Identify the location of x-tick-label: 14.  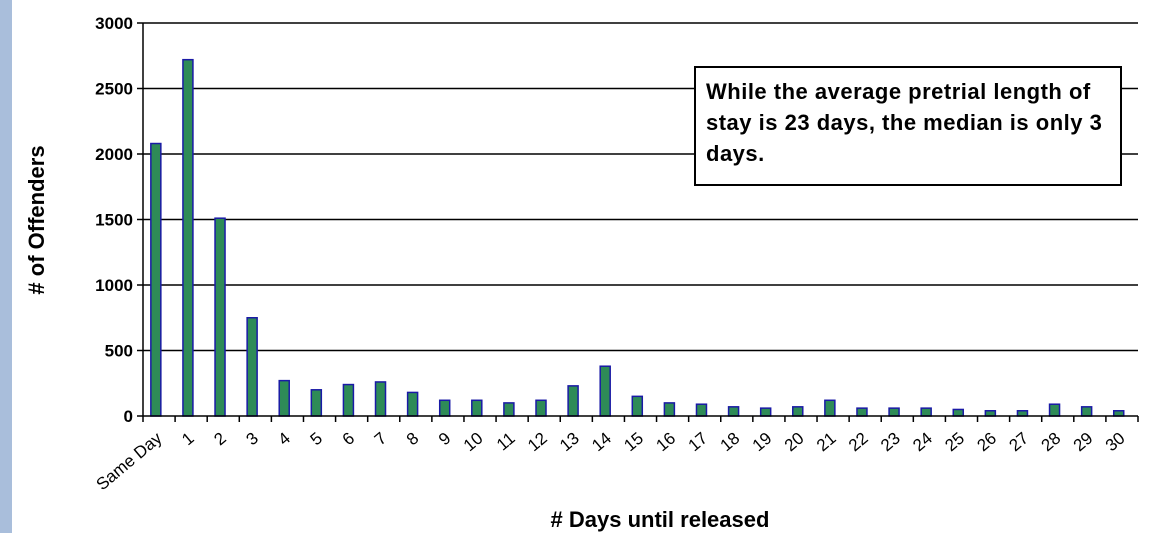
(601, 442).